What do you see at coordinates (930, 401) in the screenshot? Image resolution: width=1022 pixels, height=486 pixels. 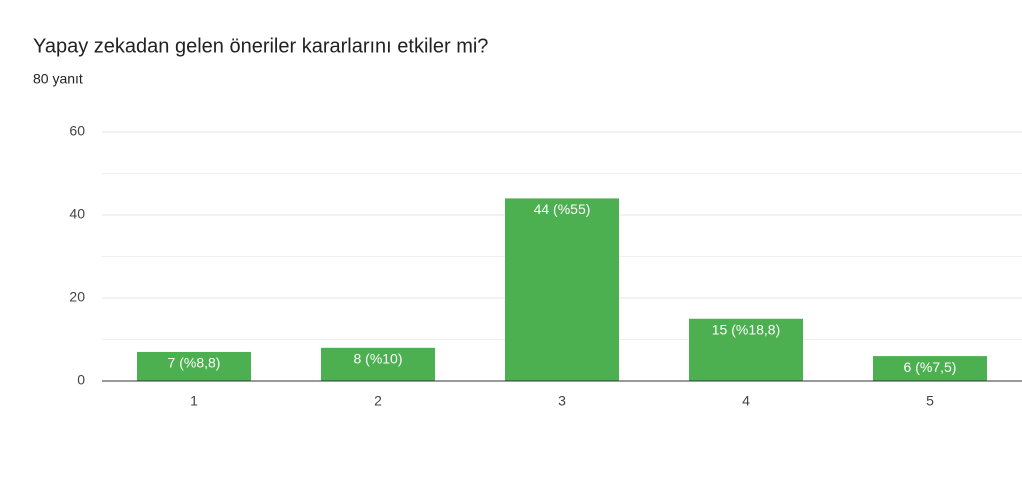 I see `x-tick-label: 5` at bounding box center [930, 401].